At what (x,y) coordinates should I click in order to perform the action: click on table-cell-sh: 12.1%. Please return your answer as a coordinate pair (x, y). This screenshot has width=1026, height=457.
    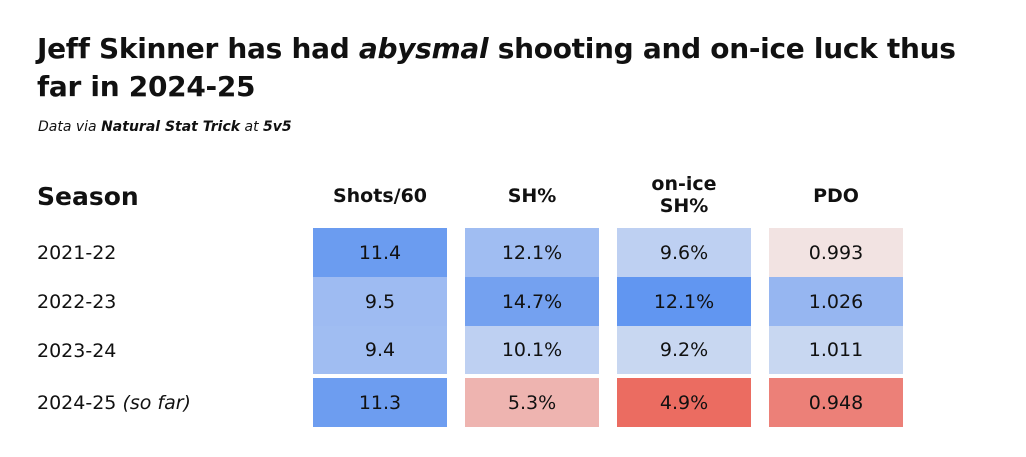
    Looking at the image, I should click on (532, 252).